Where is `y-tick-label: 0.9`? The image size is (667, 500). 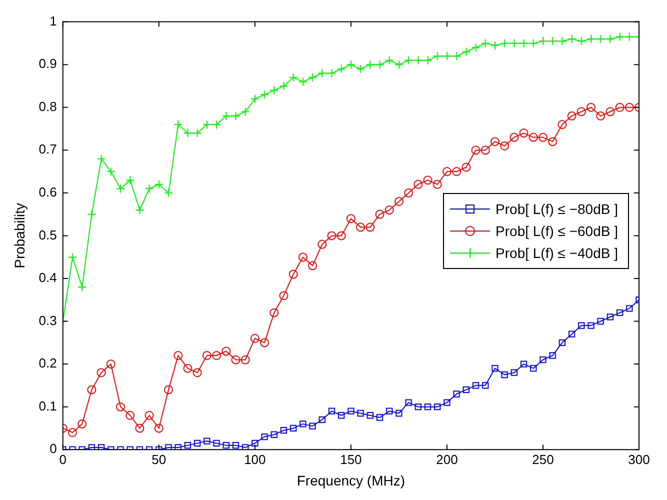
y-tick-label: 0.9 is located at coordinates (47, 64).